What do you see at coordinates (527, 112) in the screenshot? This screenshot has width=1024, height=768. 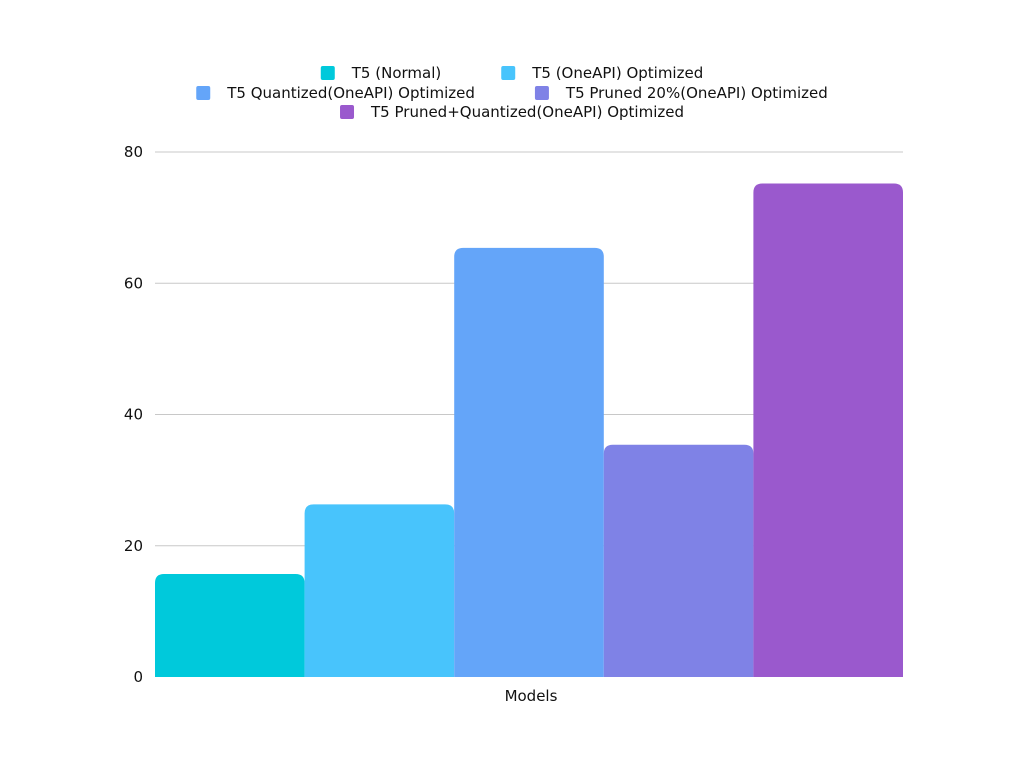 I see `legend-label: T5 Pruned+Quantized(OneAPI) Optimized` at bounding box center [527, 112].